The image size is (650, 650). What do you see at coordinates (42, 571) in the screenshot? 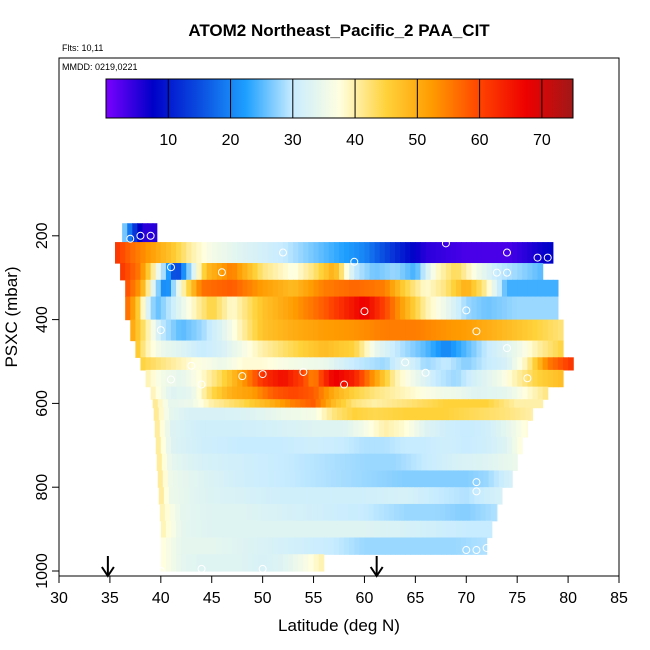
I see `y-tick-label: 1000` at bounding box center [42, 571].